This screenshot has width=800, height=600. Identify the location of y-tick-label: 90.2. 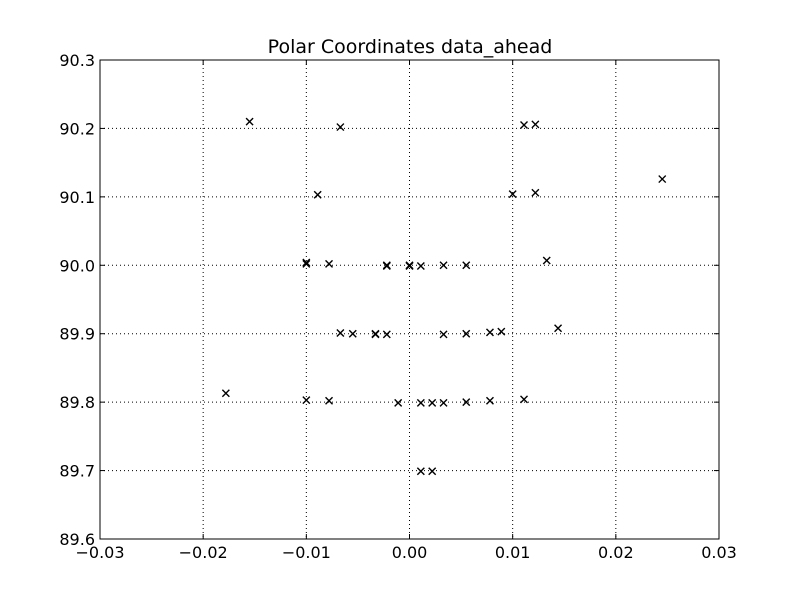
(77, 128).